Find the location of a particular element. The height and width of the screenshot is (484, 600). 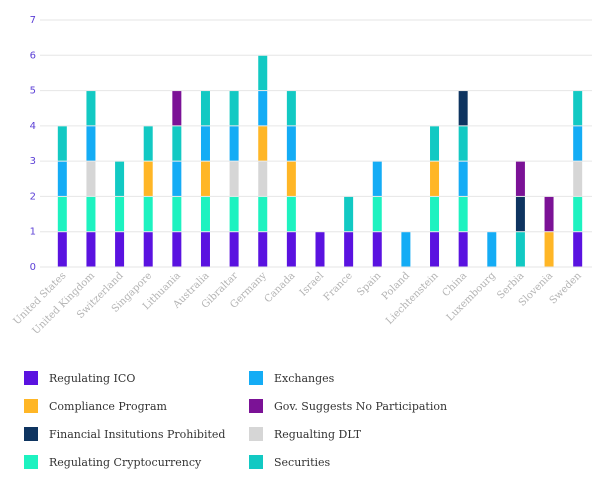

legend-item: Securities is located at coordinates (289, 462).